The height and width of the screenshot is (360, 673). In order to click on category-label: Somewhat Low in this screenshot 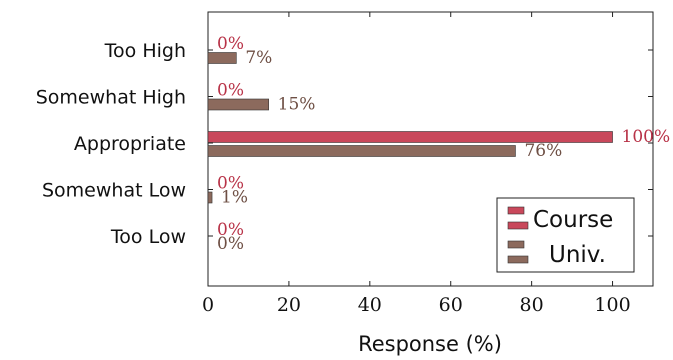, I will do `click(114, 191)`.